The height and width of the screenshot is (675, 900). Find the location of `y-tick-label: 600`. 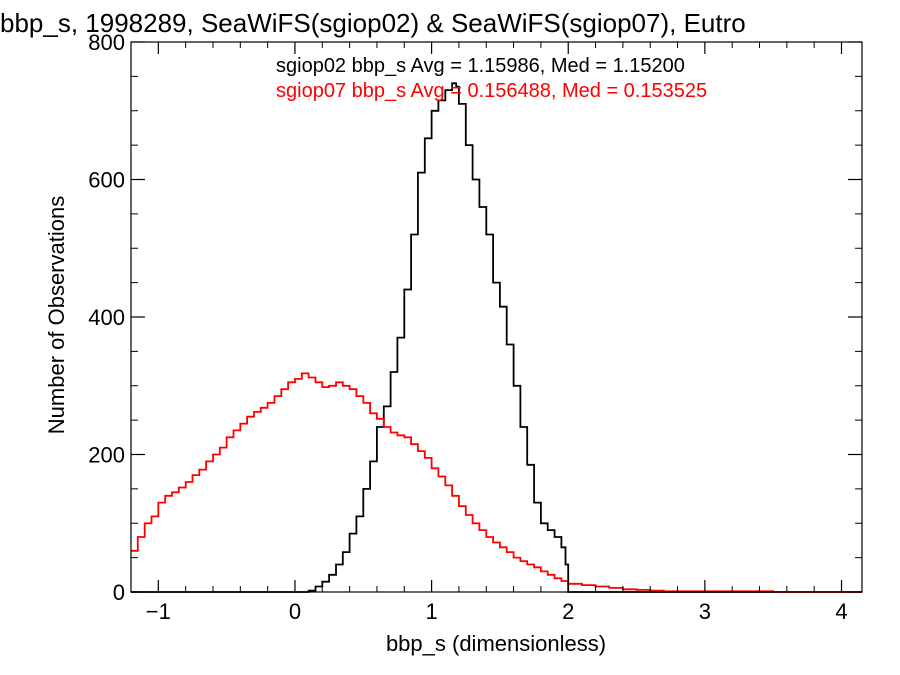

y-tick-label: 600 is located at coordinates (106, 180).